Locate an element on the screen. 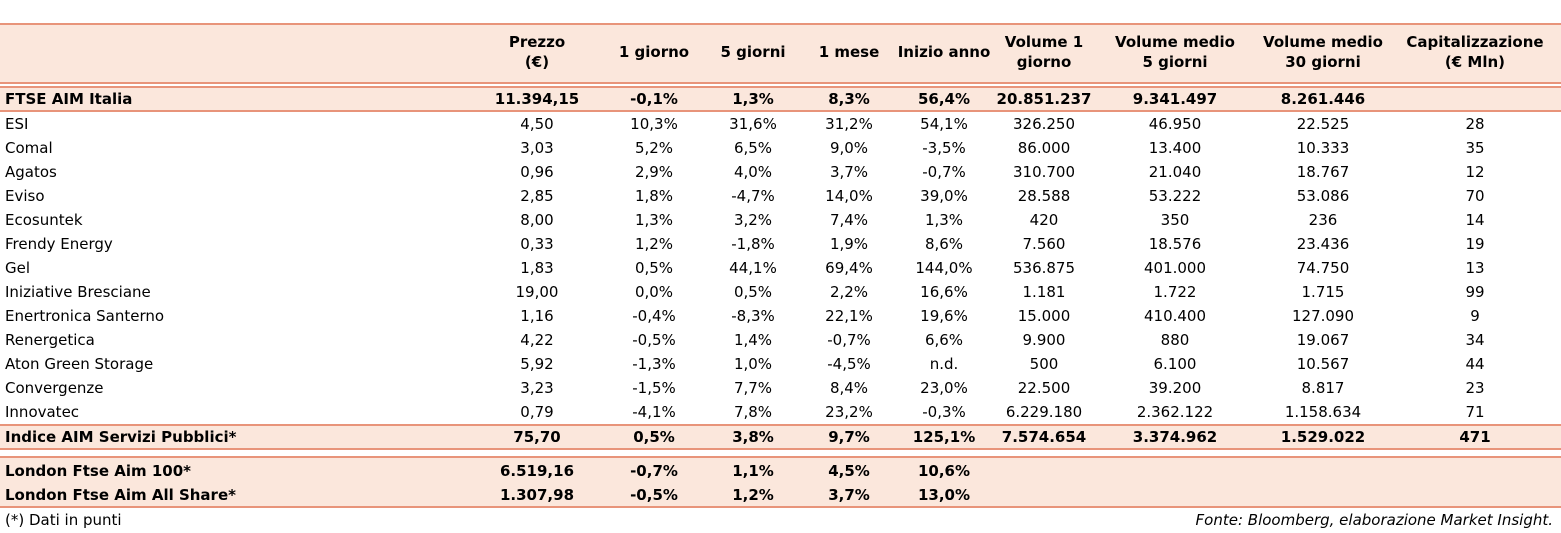 This screenshot has width=1561, height=533. row-label: London Ftse Aim All Share* is located at coordinates (120, 495).